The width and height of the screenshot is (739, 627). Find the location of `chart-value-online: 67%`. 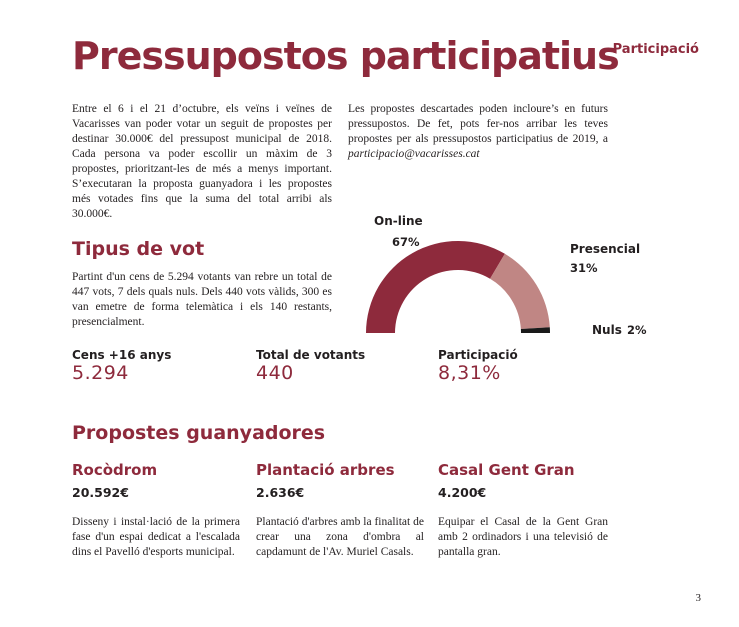

chart-value-online: 67% is located at coordinates (406, 242).